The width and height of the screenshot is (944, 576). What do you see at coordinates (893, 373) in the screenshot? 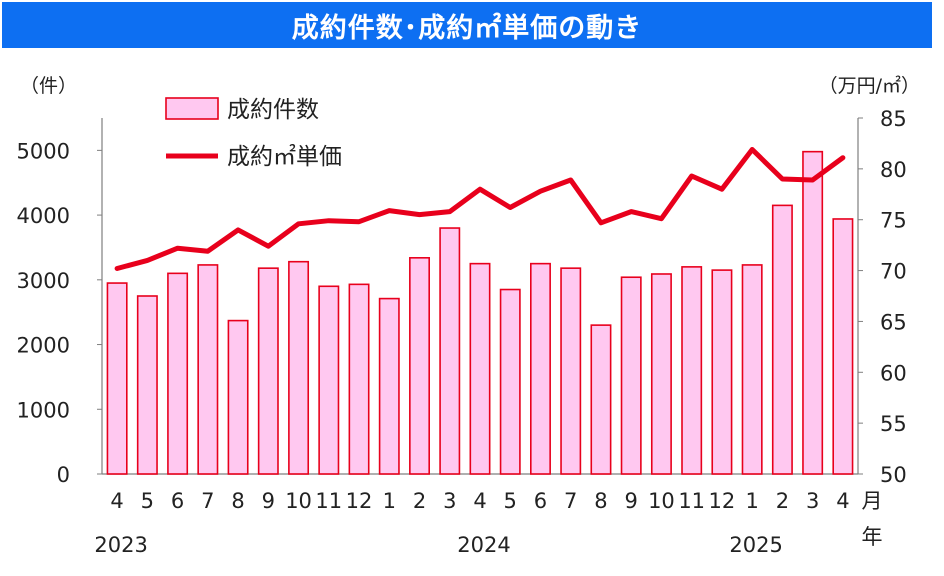
I see `y-right-tick-label: 60` at bounding box center [893, 373].